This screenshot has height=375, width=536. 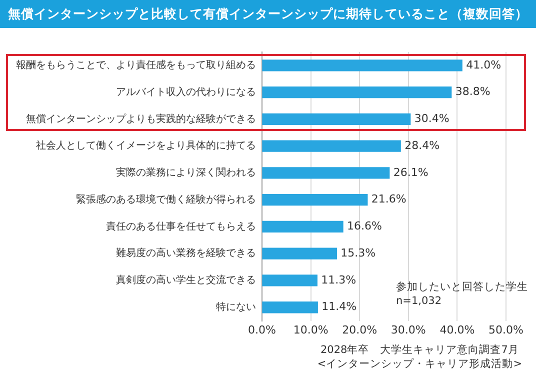 I want to click on x-tick-label: 40.0%, so click(x=457, y=329).